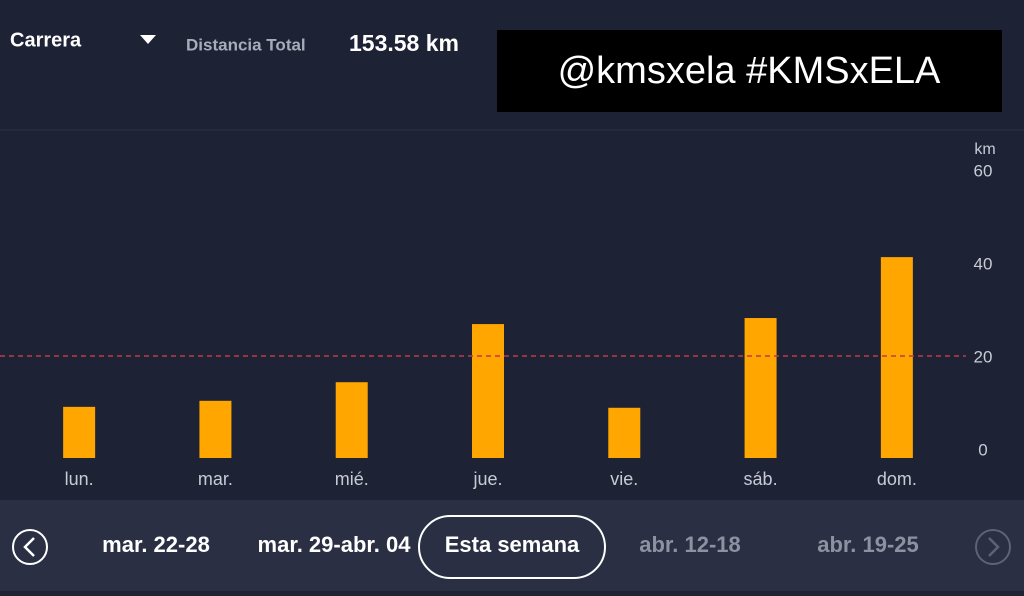 Image resolution: width=1024 pixels, height=596 pixels. Describe the element at coordinates (148, 39) in the screenshot. I see `dropdown-arrow` at that location.